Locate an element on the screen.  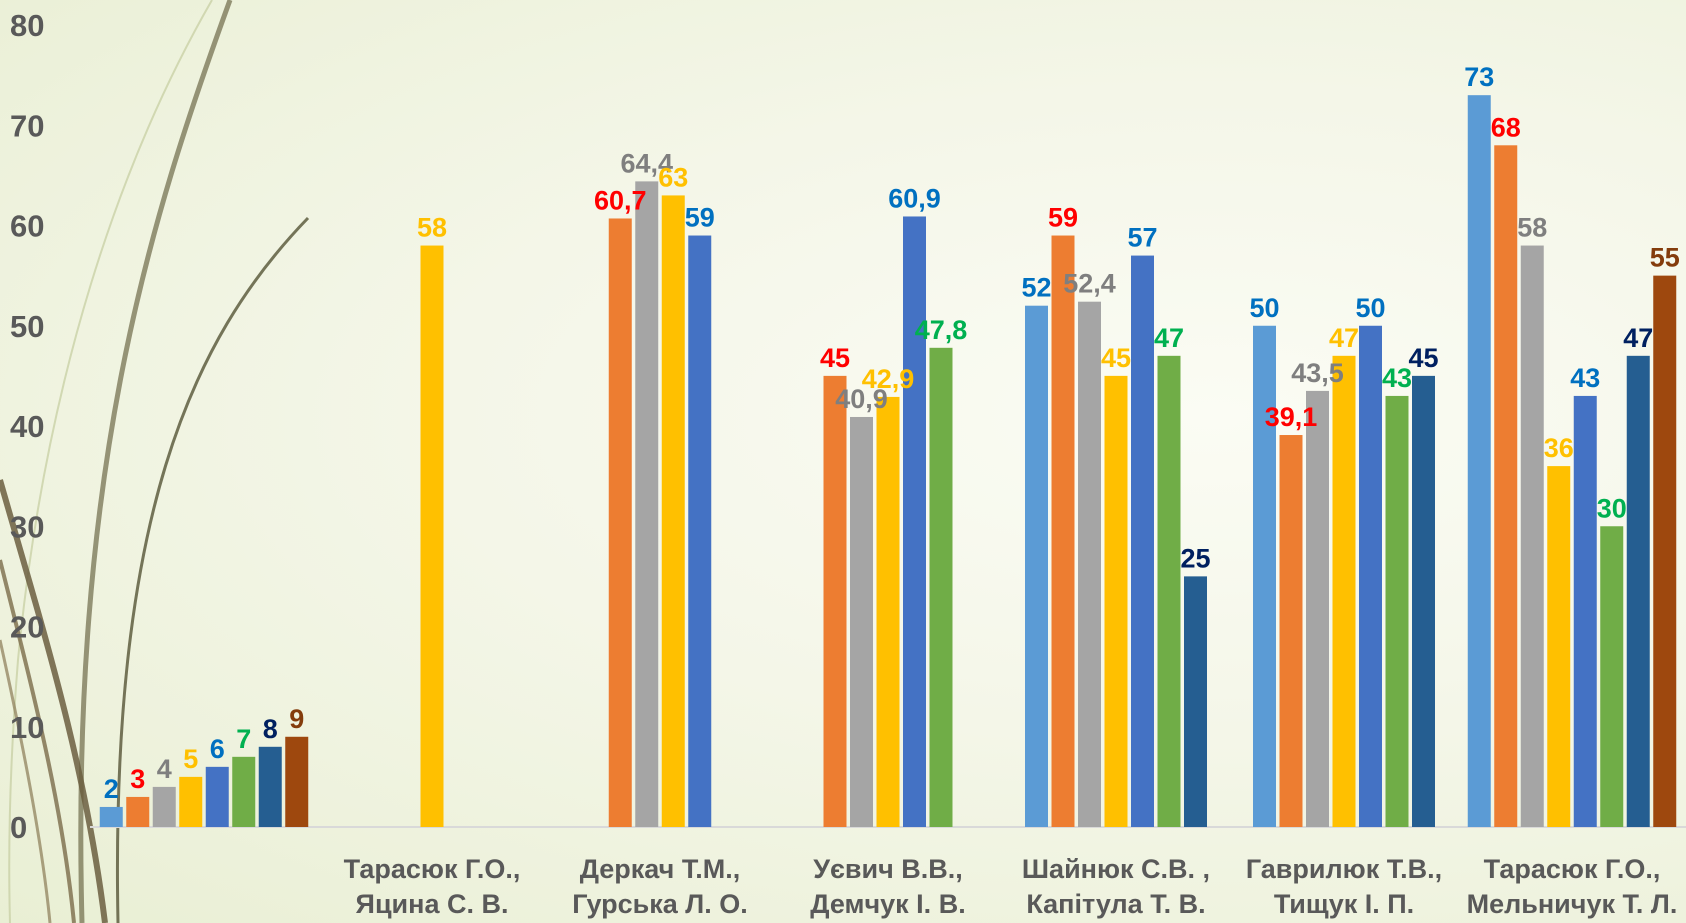
data-label: 60,9 is located at coordinates (914, 198).